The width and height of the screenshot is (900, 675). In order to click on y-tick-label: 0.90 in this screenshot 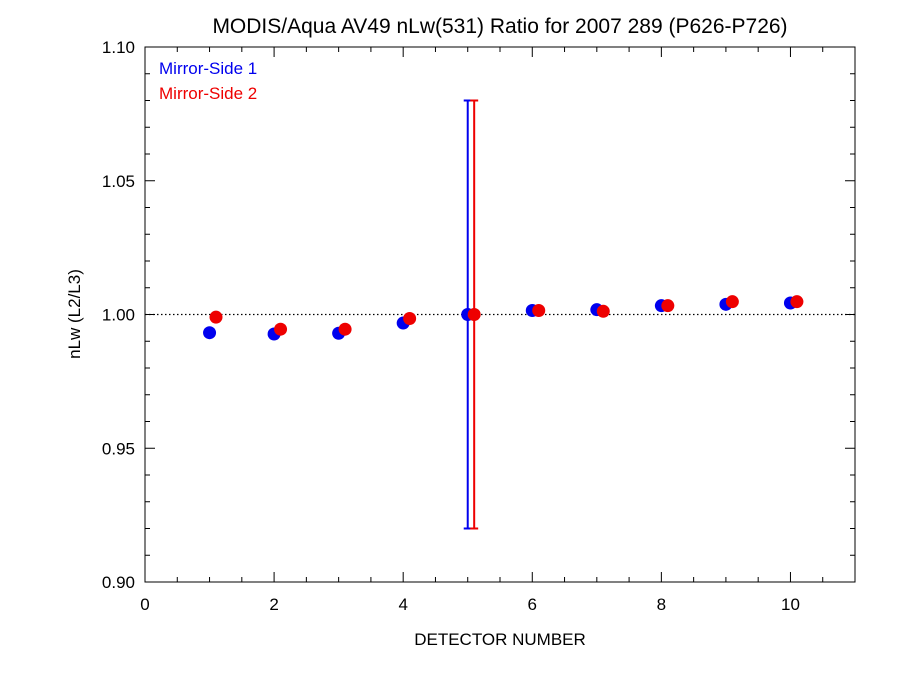, I will do `click(118, 582)`.